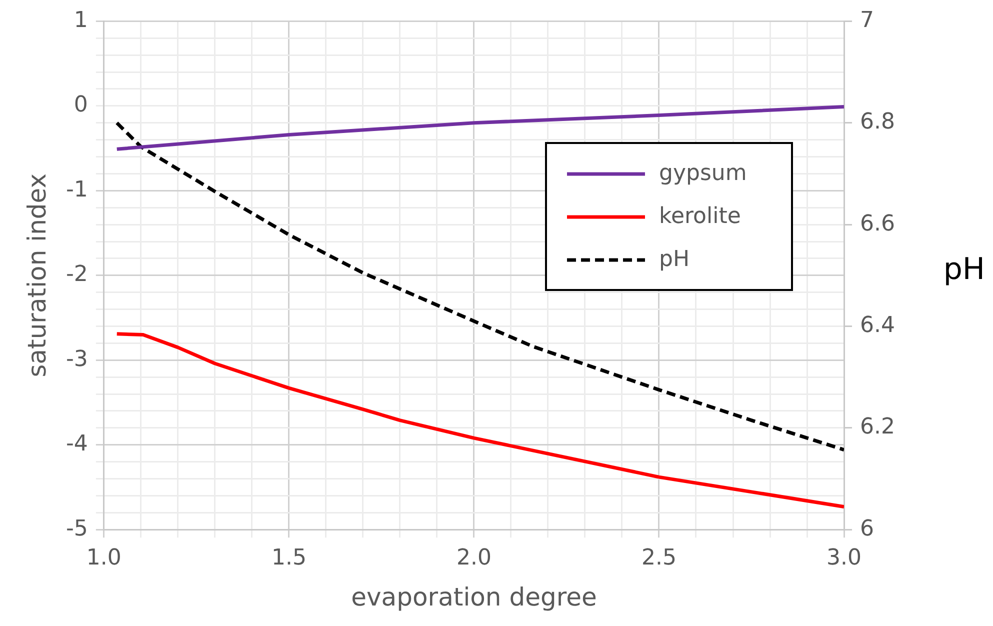 The width and height of the screenshot is (993, 626). I want to click on x-tick-label: 2.5, so click(658, 558).